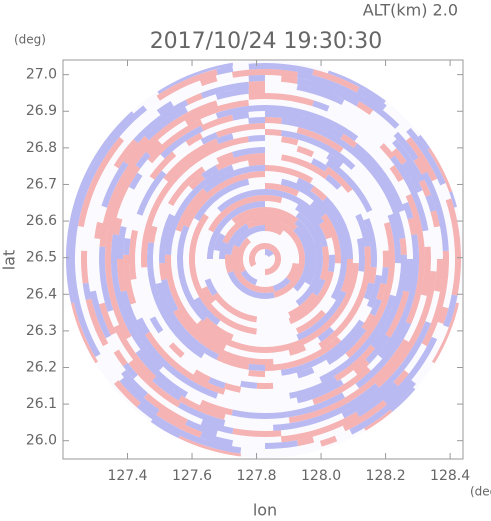 This screenshot has width=491, height=521. I want to click on chart-title: 2017/10/24 19:30:30, so click(266, 41).